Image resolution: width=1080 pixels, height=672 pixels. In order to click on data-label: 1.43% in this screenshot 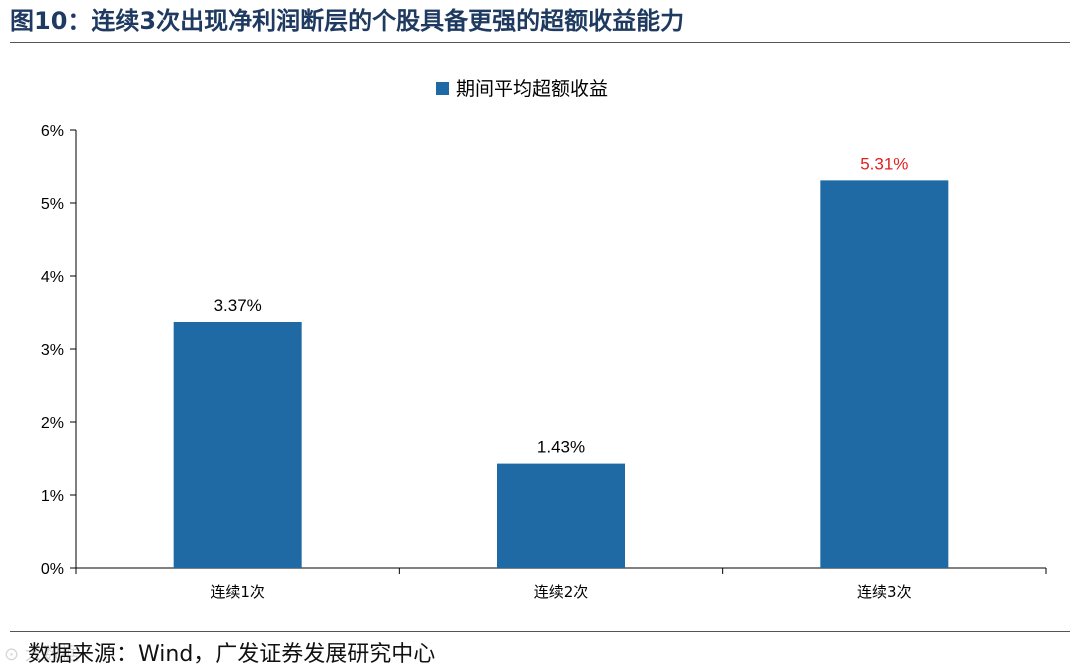, I will do `click(561, 447)`.